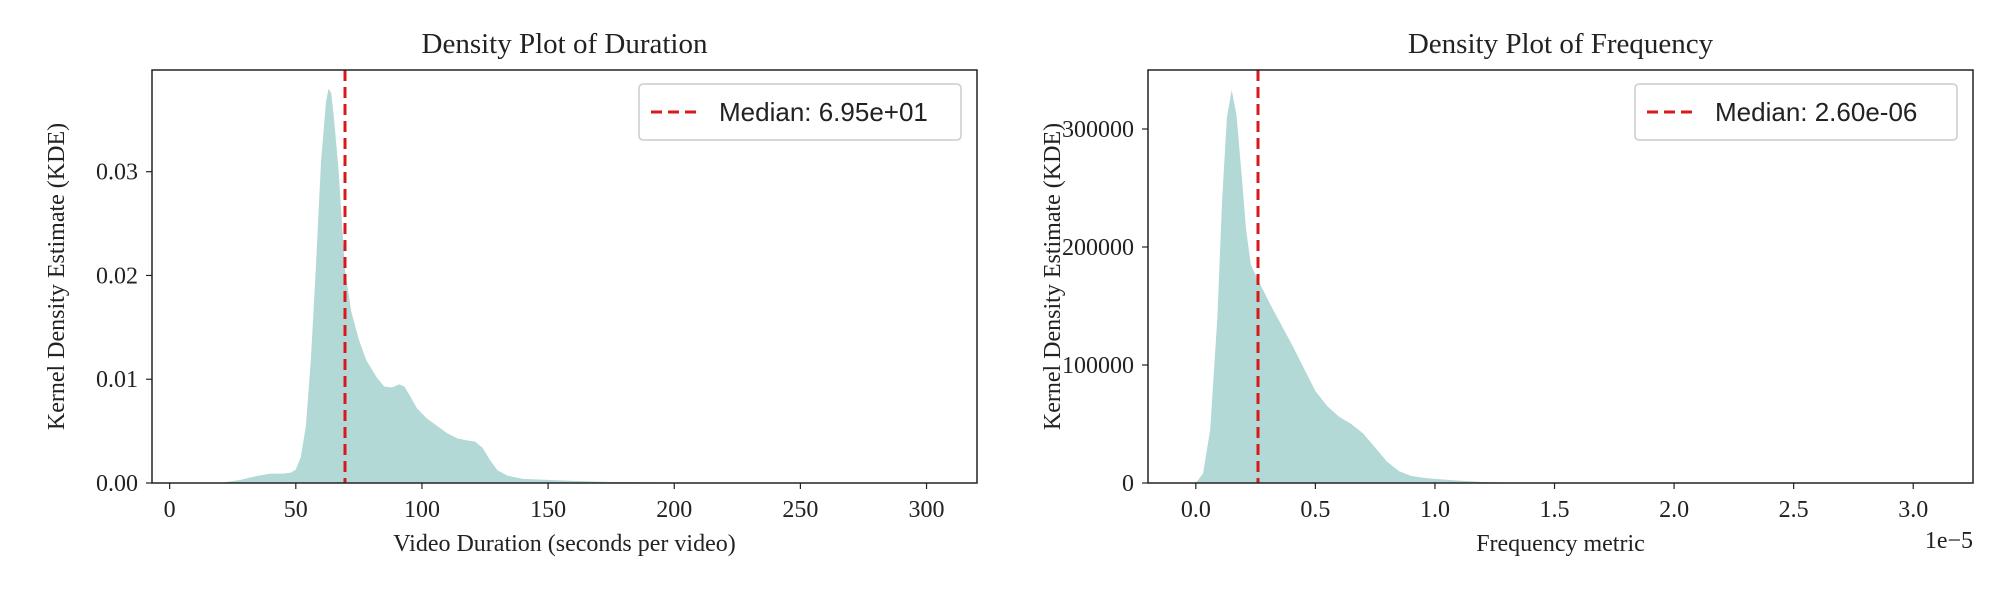 The height and width of the screenshot is (605, 2000). What do you see at coordinates (927, 510) in the screenshot?
I see `x-tick-label: 300` at bounding box center [927, 510].